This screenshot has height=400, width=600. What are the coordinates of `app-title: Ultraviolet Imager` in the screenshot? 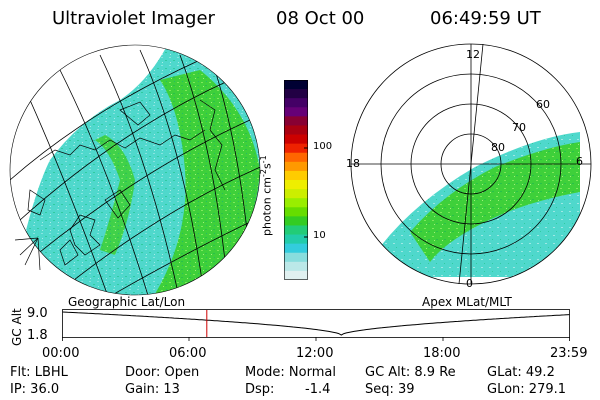 It's located at (133, 18).